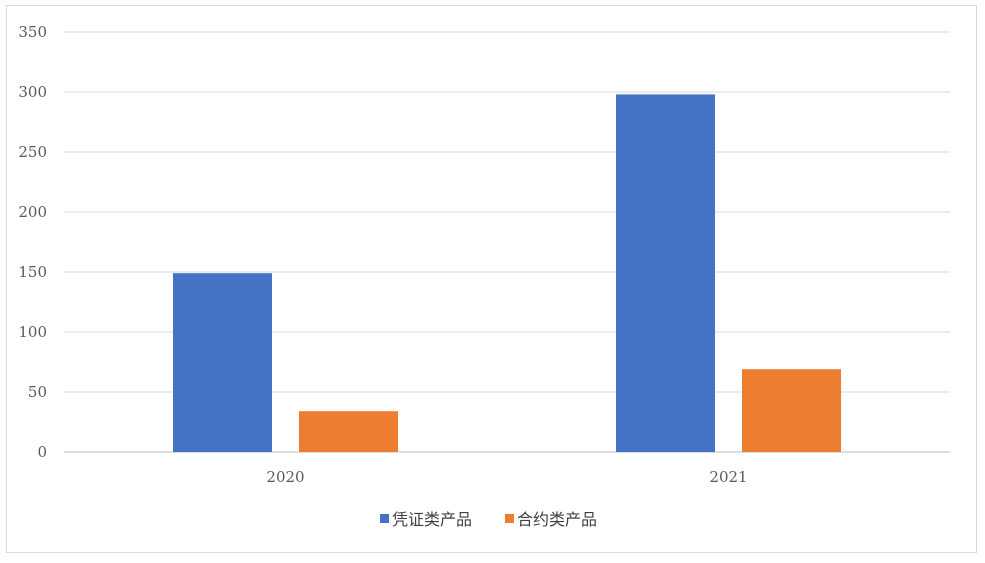  I want to click on legend-label: 合约类产品, so click(557, 519).